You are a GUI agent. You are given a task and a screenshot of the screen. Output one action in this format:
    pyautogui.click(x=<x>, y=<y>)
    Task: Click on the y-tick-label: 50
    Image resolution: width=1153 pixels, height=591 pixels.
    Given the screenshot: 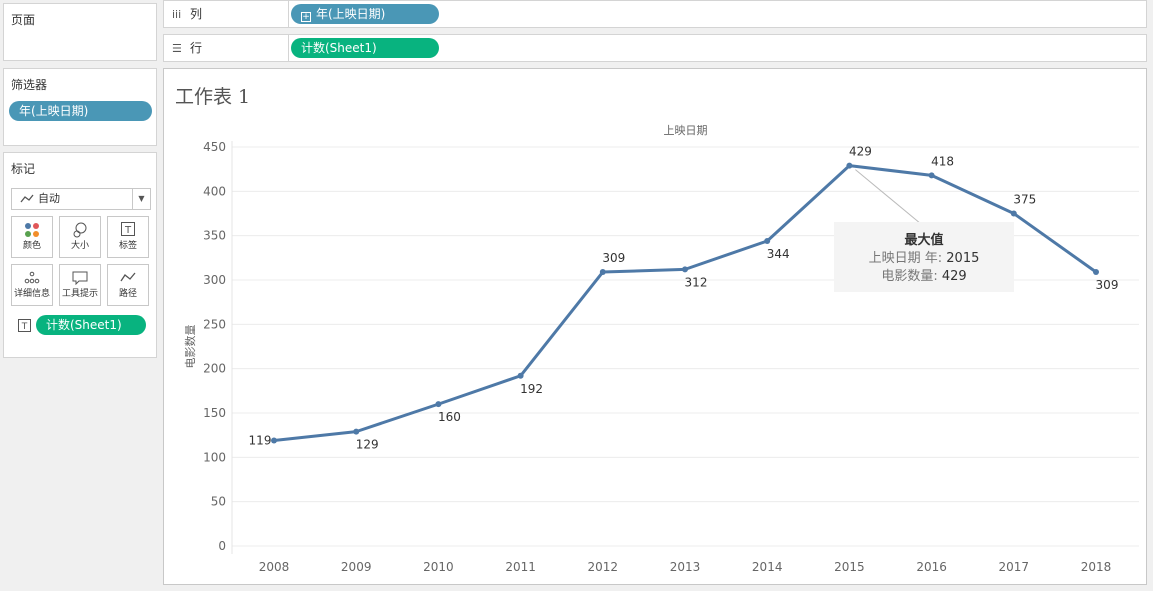 What is the action you would take?
    pyautogui.click(x=218, y=502)
    